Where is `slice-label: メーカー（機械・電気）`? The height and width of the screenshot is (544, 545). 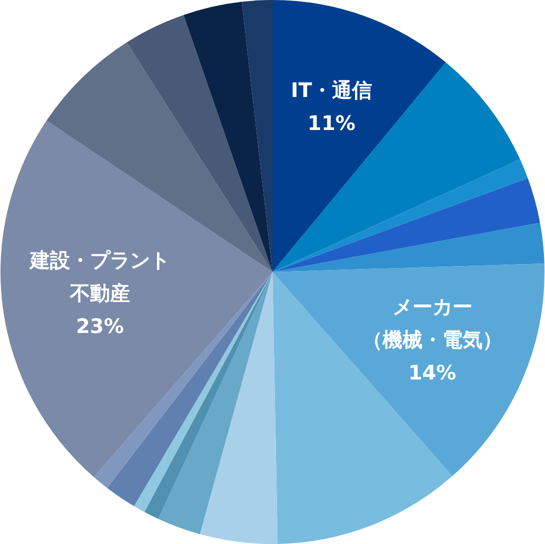 slice-label: メーカー（機械・電気） is located at coordinates (432, 323).